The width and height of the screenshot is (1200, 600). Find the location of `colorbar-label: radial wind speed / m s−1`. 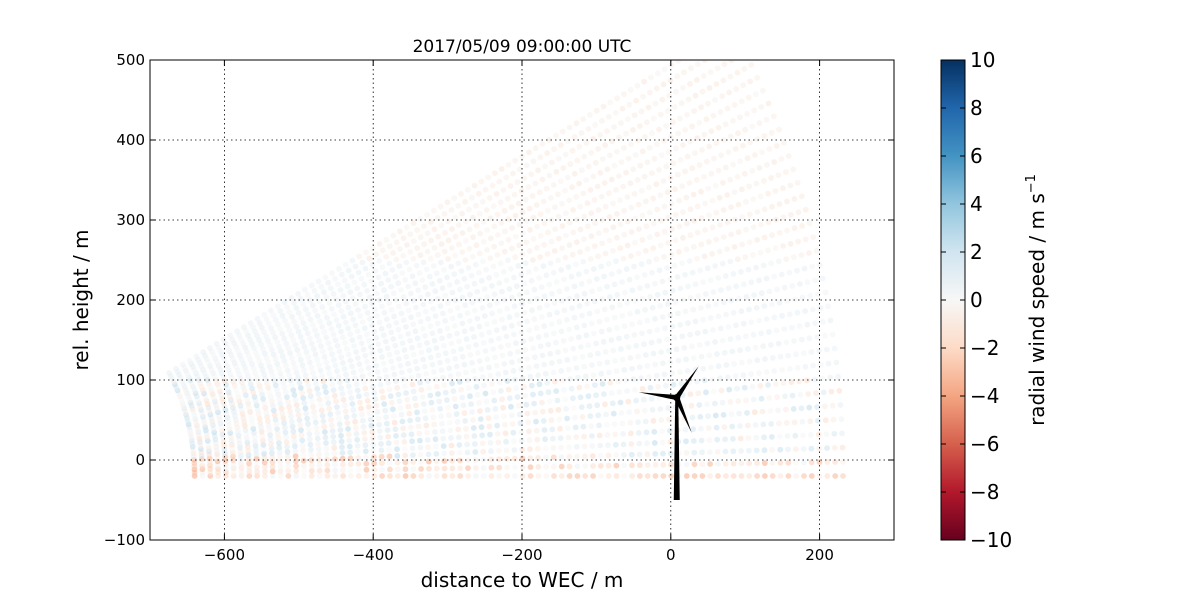

colorbar-label: radial wind speed / m s−1 is located at coordinates (1036, 300).